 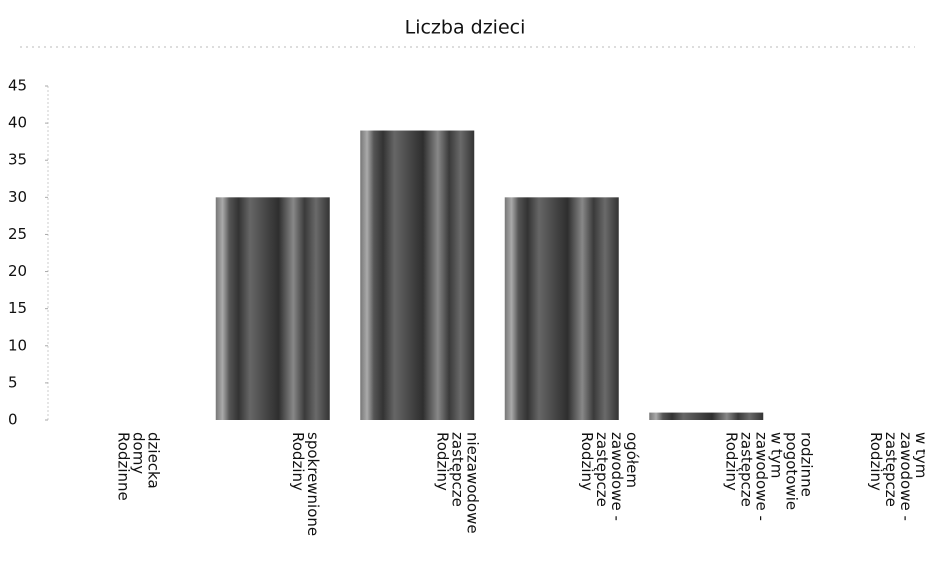 I want to click on y-tick-label: 10, so click(x=17, y=345).